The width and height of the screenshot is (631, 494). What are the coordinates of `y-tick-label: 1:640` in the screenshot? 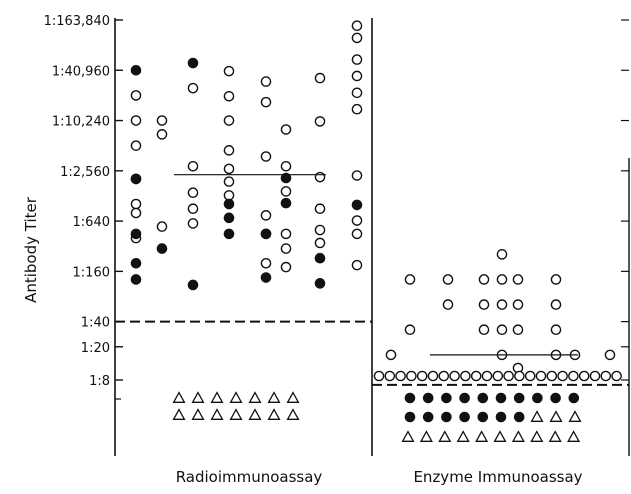 It's located at (91, 222).